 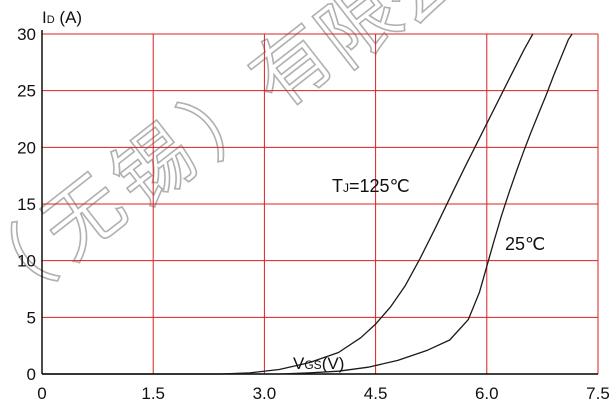 What do you see at coordinates (26, 34) in the screenshot?
I see `y-tick-label: 30` at bounding box center [26, 34].